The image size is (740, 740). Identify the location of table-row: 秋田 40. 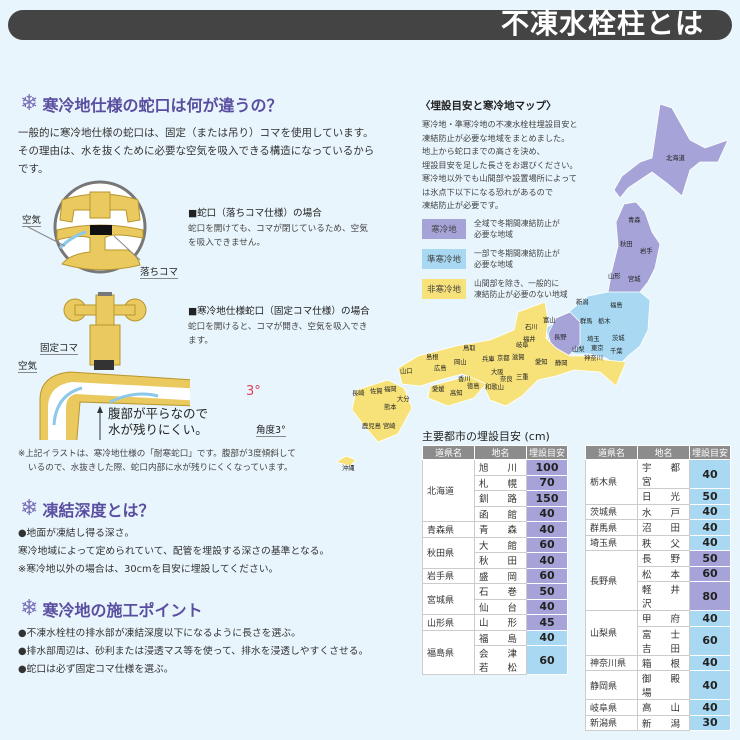
(495, 560).